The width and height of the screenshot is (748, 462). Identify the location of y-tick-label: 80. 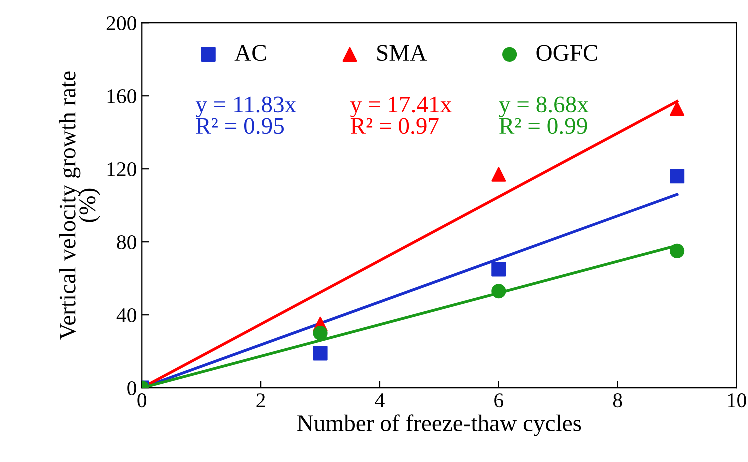
(126, 242).